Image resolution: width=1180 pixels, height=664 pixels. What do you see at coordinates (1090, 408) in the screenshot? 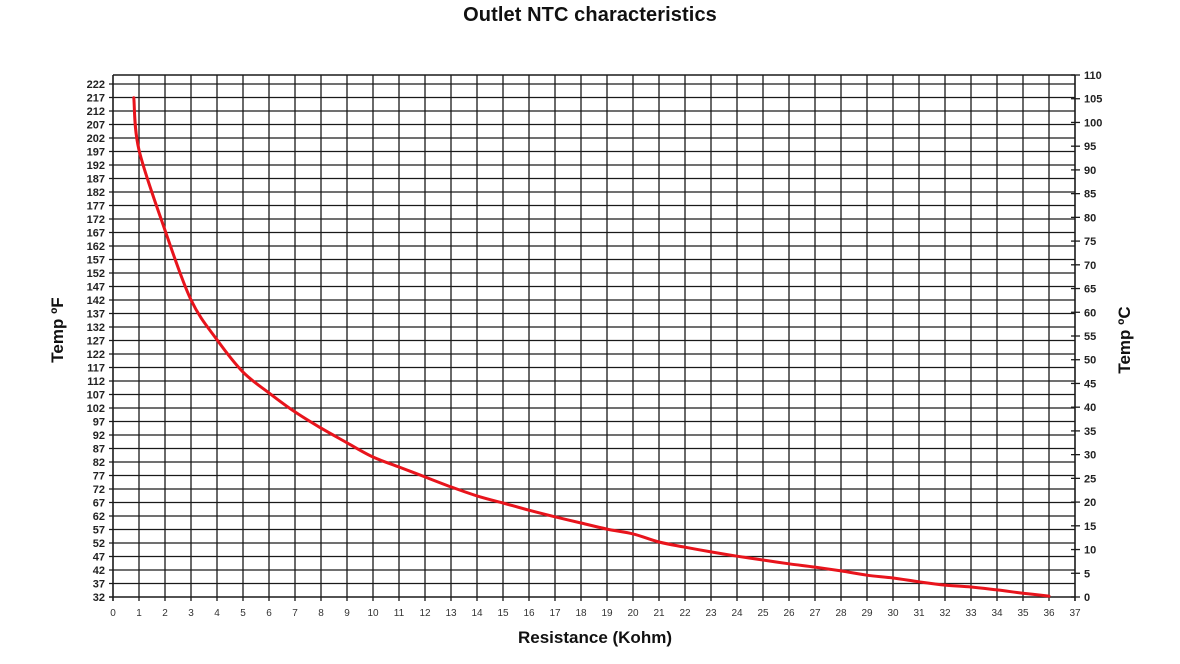
I see `y-tick-label-right: 40` at bounding box center [1090, 408].